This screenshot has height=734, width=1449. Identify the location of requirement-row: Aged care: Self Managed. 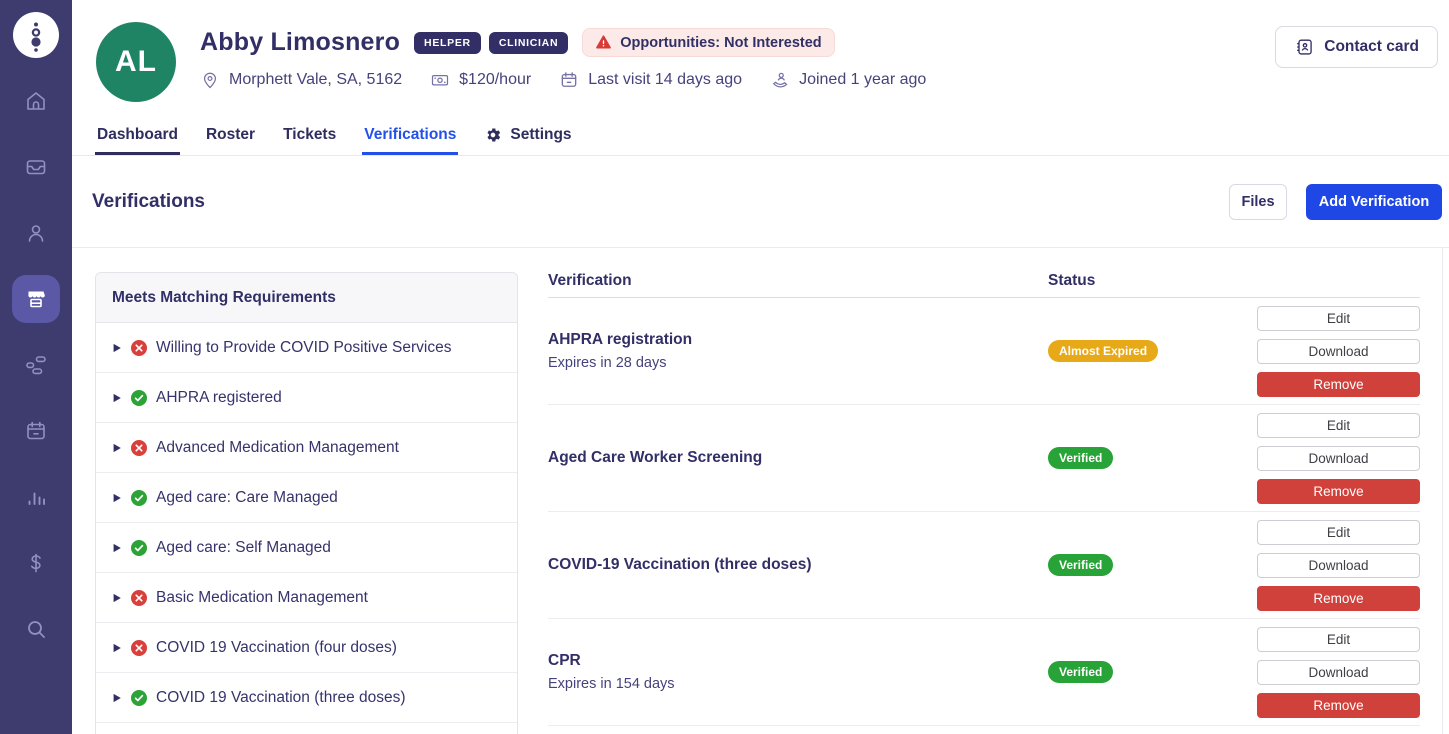
(306, 548).